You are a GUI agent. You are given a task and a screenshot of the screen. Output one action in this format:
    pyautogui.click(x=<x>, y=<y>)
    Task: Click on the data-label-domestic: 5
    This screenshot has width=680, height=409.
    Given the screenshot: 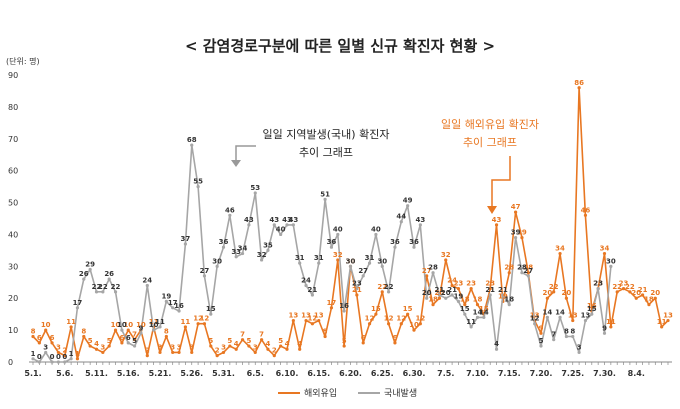 What is the action you would take?
    pyautogui.click(x=541, y=341)
    